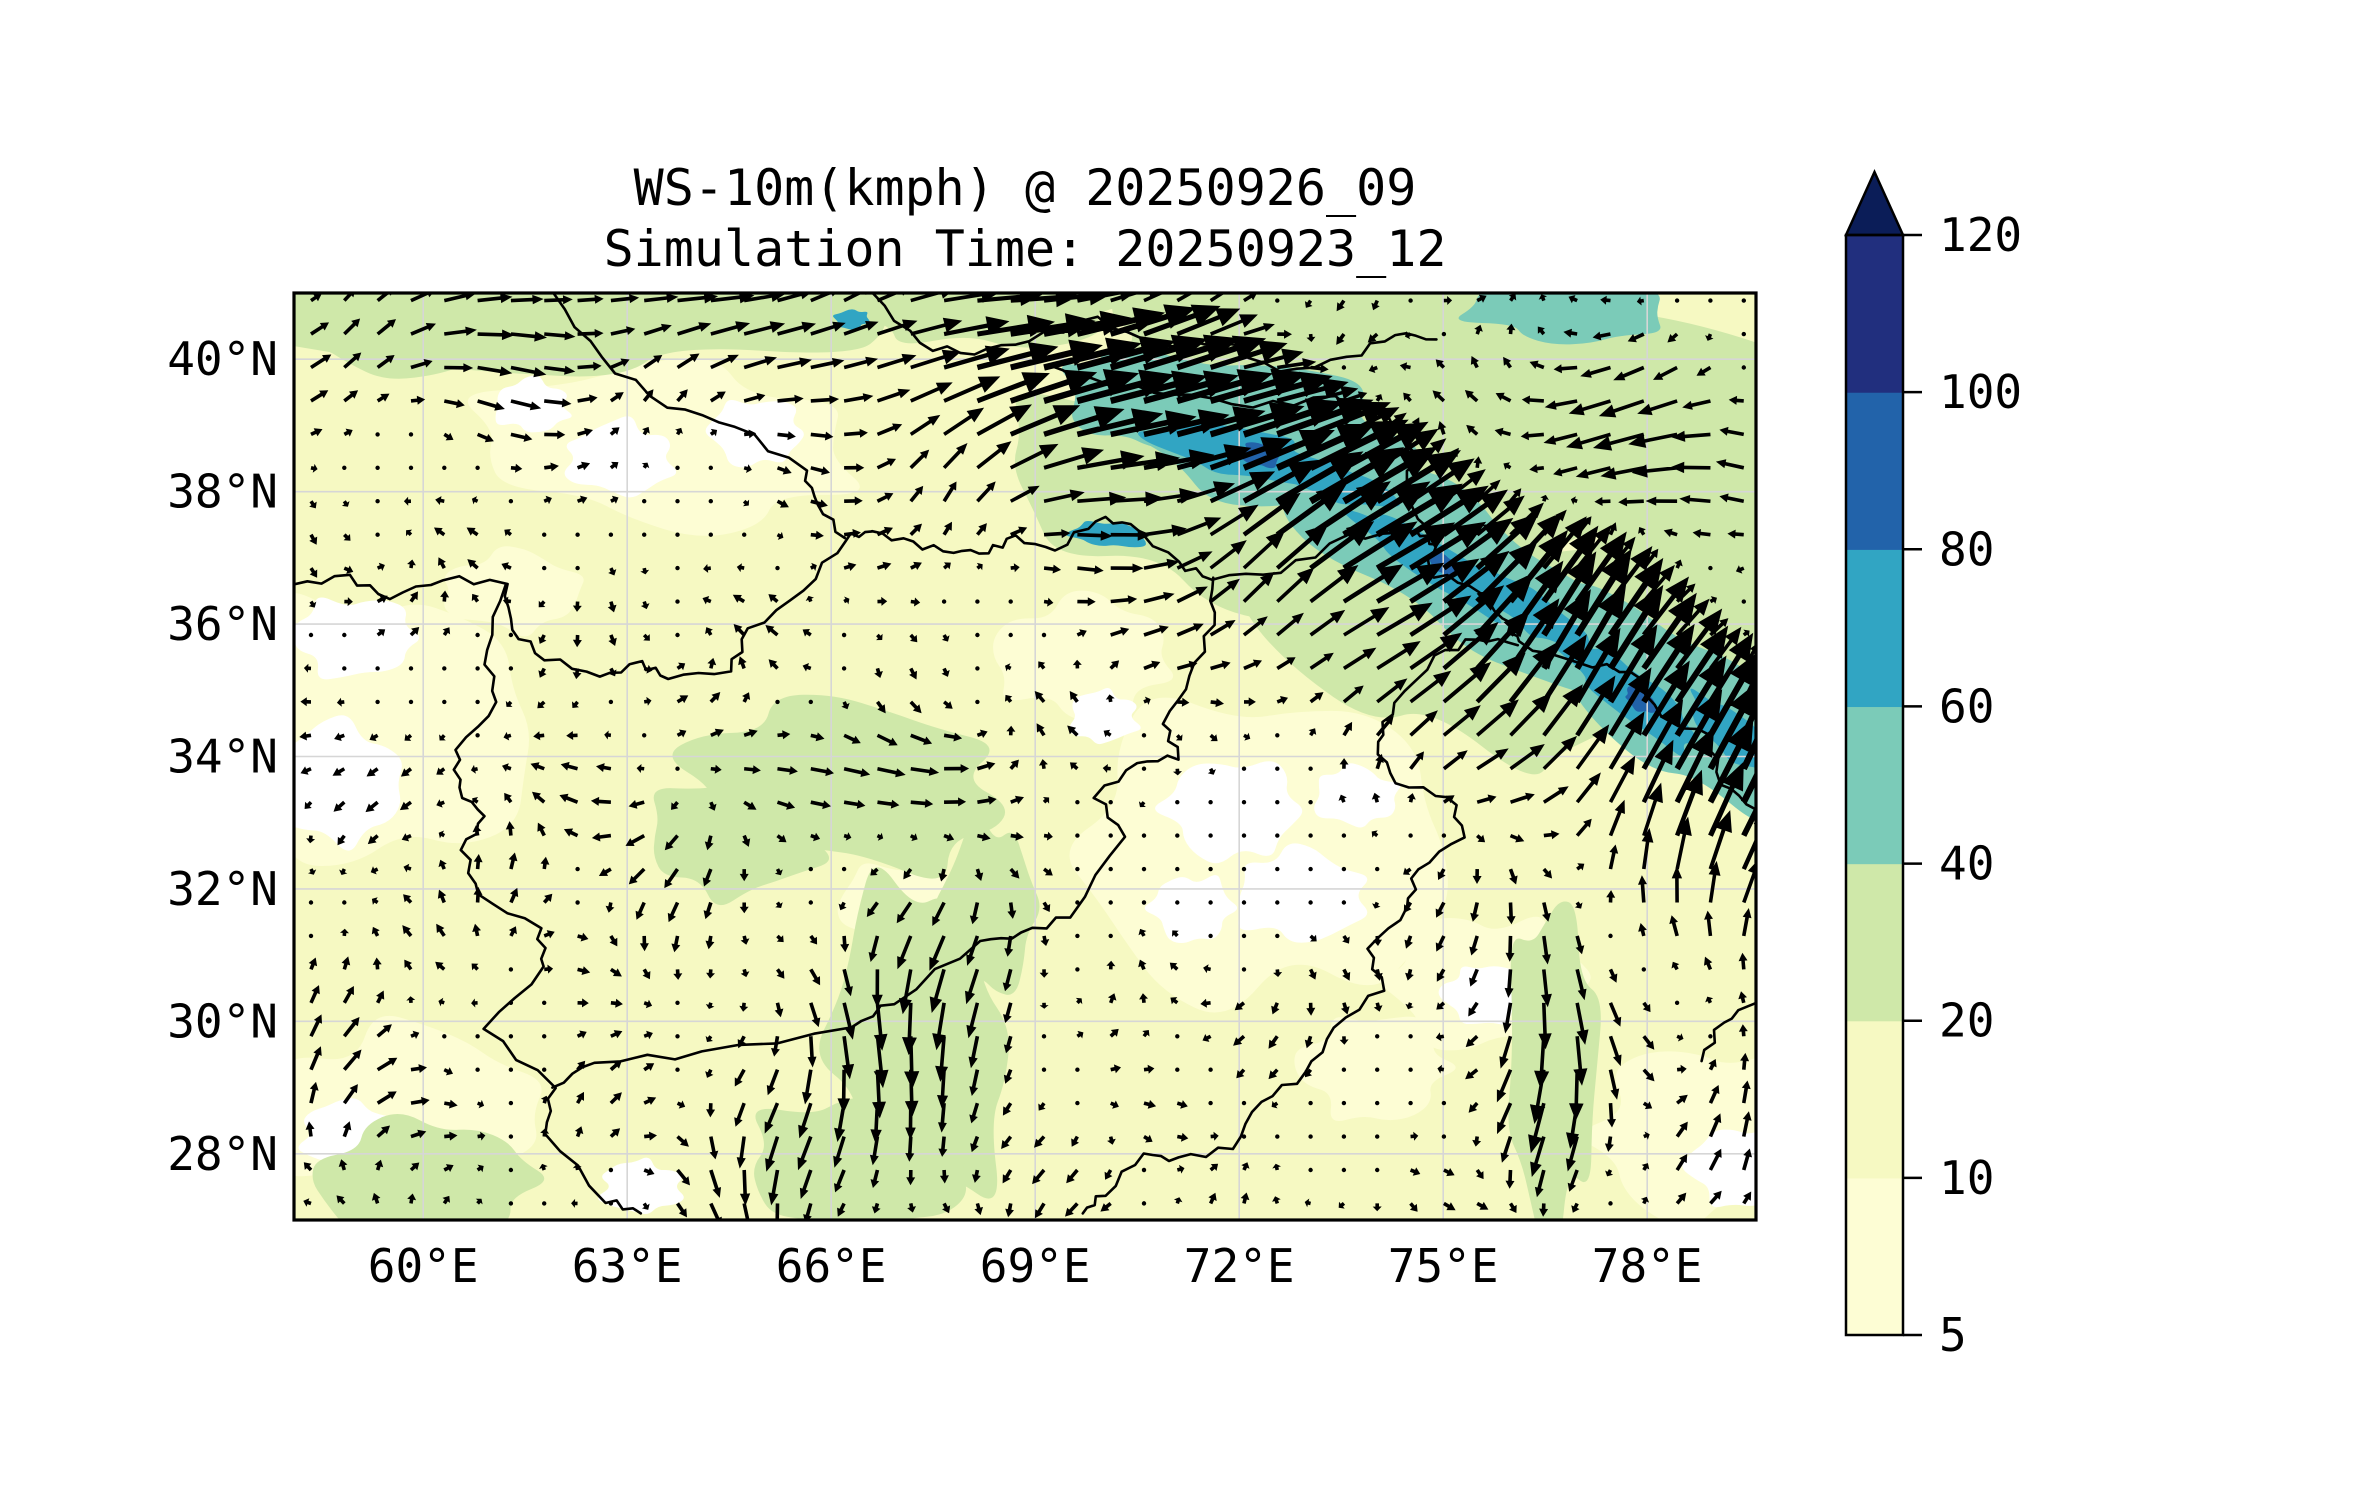  I want to click on x-tick-label: 75°E, so click(1443, 1266).